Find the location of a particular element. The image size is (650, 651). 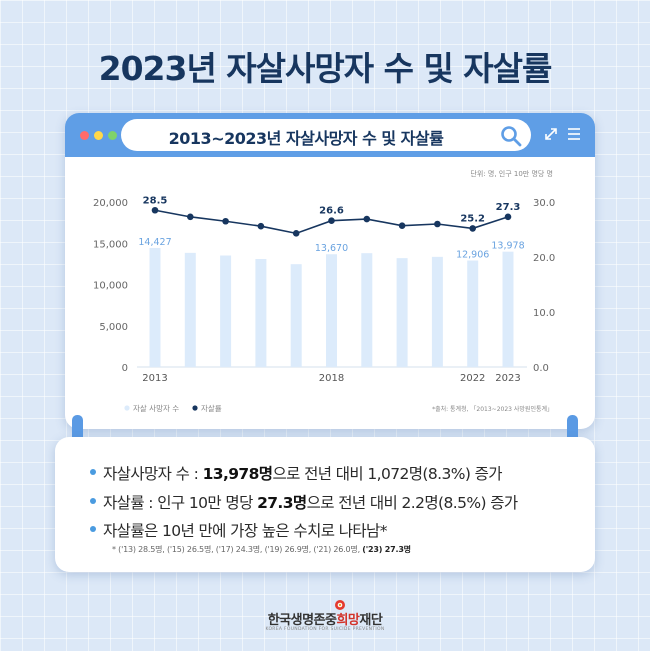

search-bar: 2013~2023년 자살사망자 수 및 자살률 is located at coordinates (326, 135).